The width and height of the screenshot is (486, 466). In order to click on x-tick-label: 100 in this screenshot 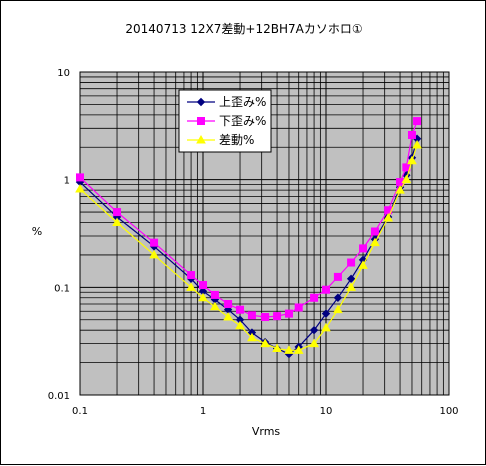, I will do `click(448, 411)`.